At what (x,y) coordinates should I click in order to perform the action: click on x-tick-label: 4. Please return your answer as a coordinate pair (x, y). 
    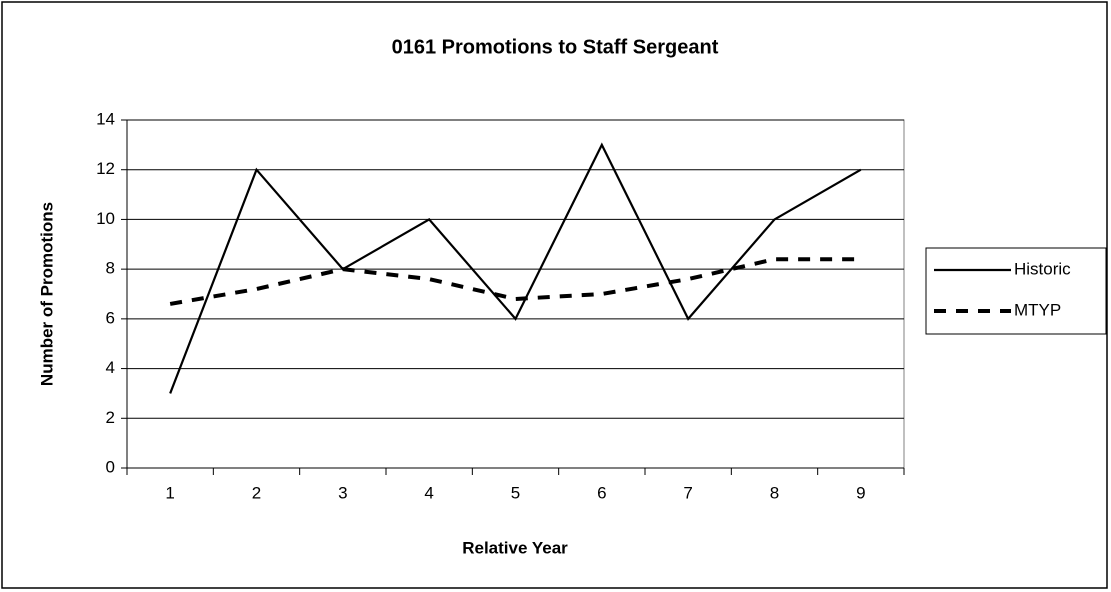
    Looking at the image, I should click on (428, 492).